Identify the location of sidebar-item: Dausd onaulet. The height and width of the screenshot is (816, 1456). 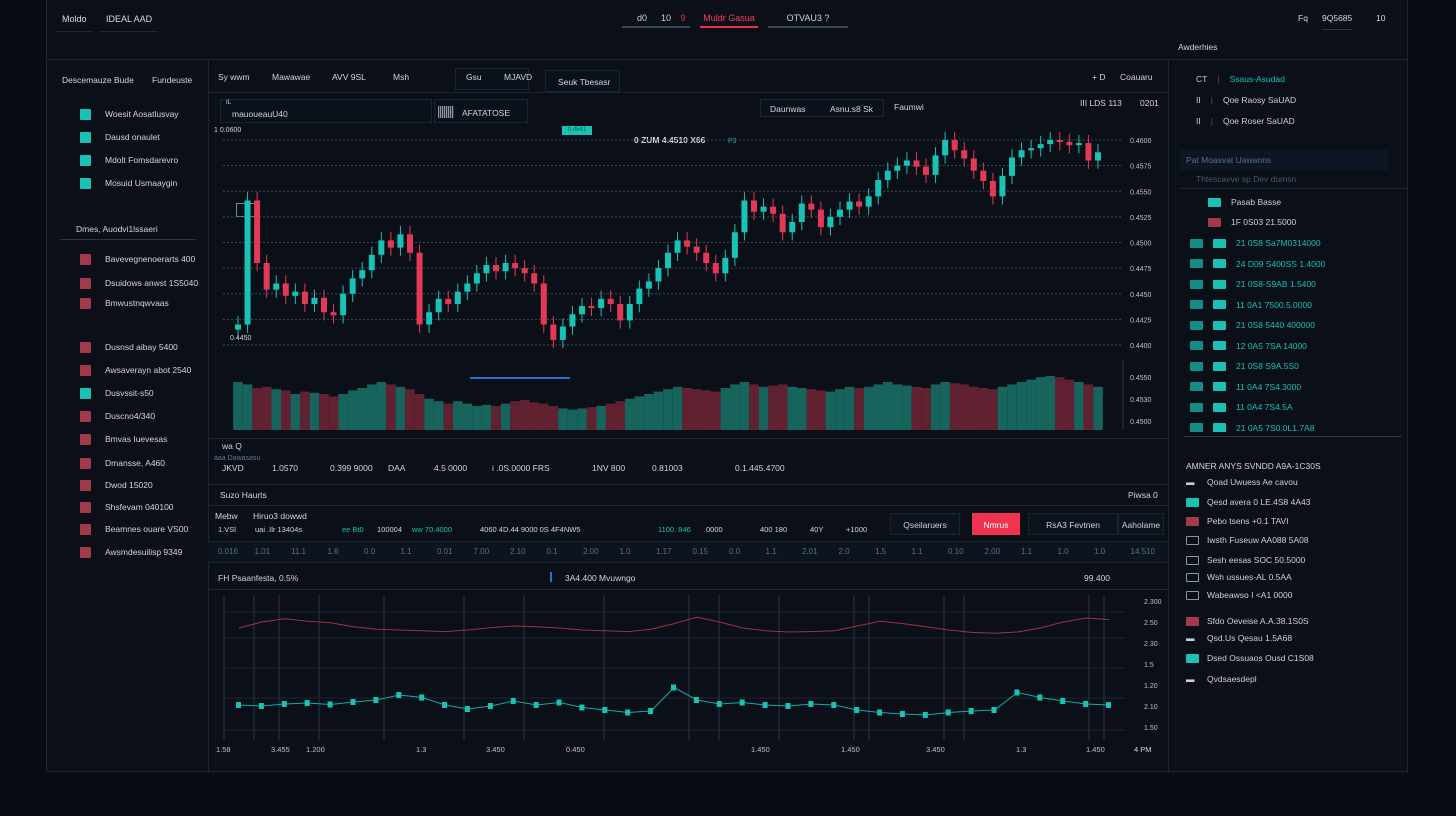
(120, 137).